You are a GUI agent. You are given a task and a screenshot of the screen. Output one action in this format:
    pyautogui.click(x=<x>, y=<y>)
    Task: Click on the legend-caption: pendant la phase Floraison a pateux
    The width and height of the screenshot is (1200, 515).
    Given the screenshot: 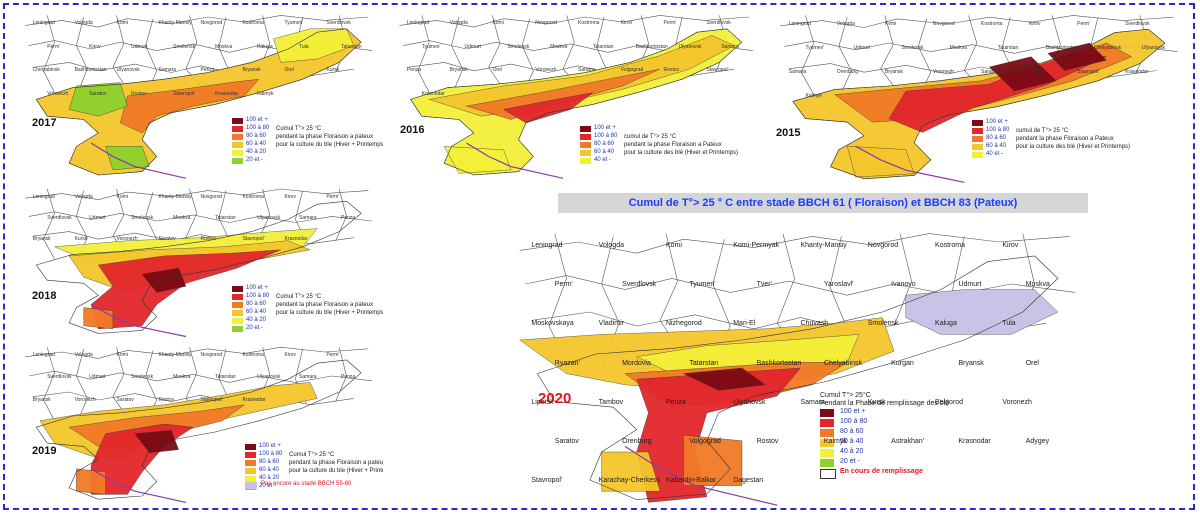 What is the action you would take?
    pyautogui.click(x=325, y=137)
    